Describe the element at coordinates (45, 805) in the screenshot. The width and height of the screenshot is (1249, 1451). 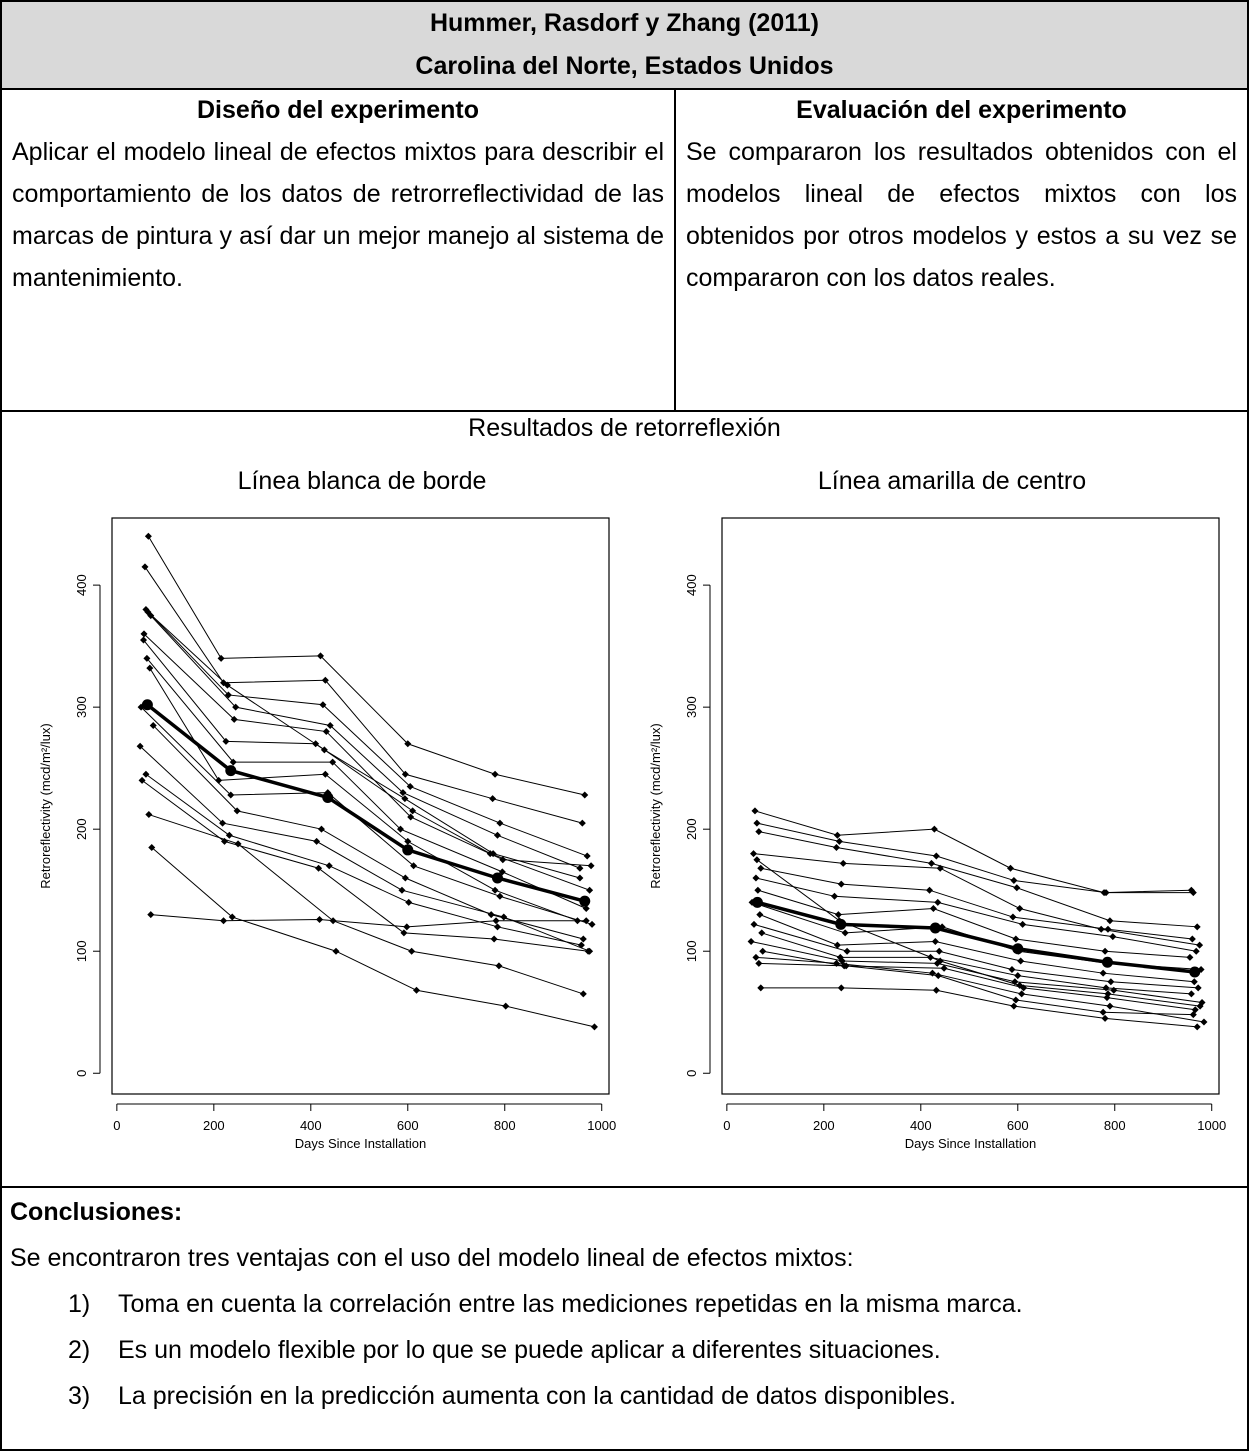
I see `y-axis-label: Retroreflectivity (mcd/m²/lux)` at that location.